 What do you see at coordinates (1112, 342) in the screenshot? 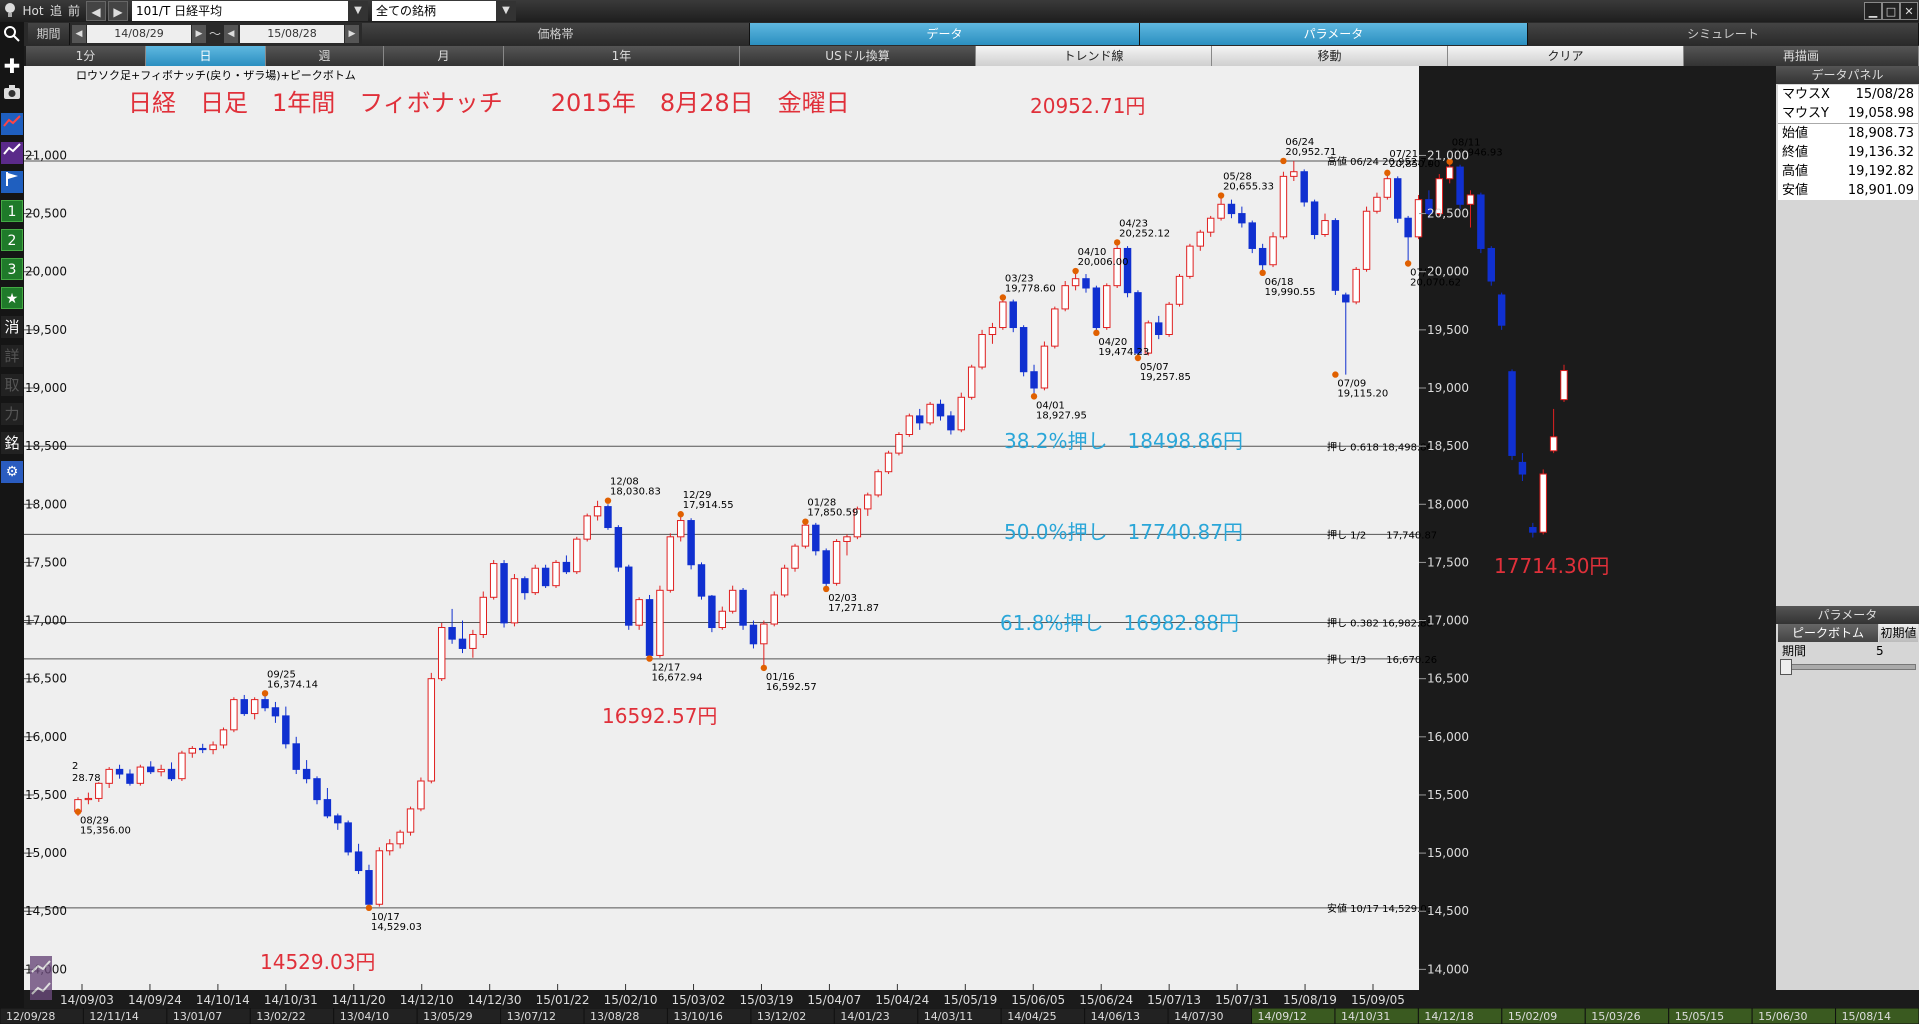
I see `peak-date-label: 04/20` at bounding box center [1112, 342].